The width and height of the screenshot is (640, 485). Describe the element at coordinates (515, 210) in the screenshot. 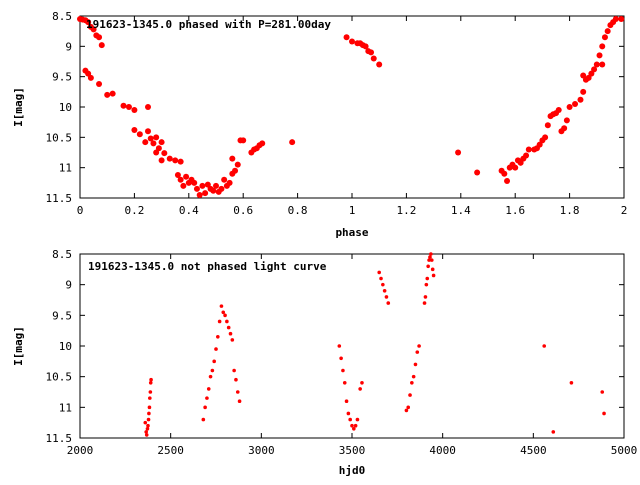

I see `x-tick-label: 1.6` at that location.